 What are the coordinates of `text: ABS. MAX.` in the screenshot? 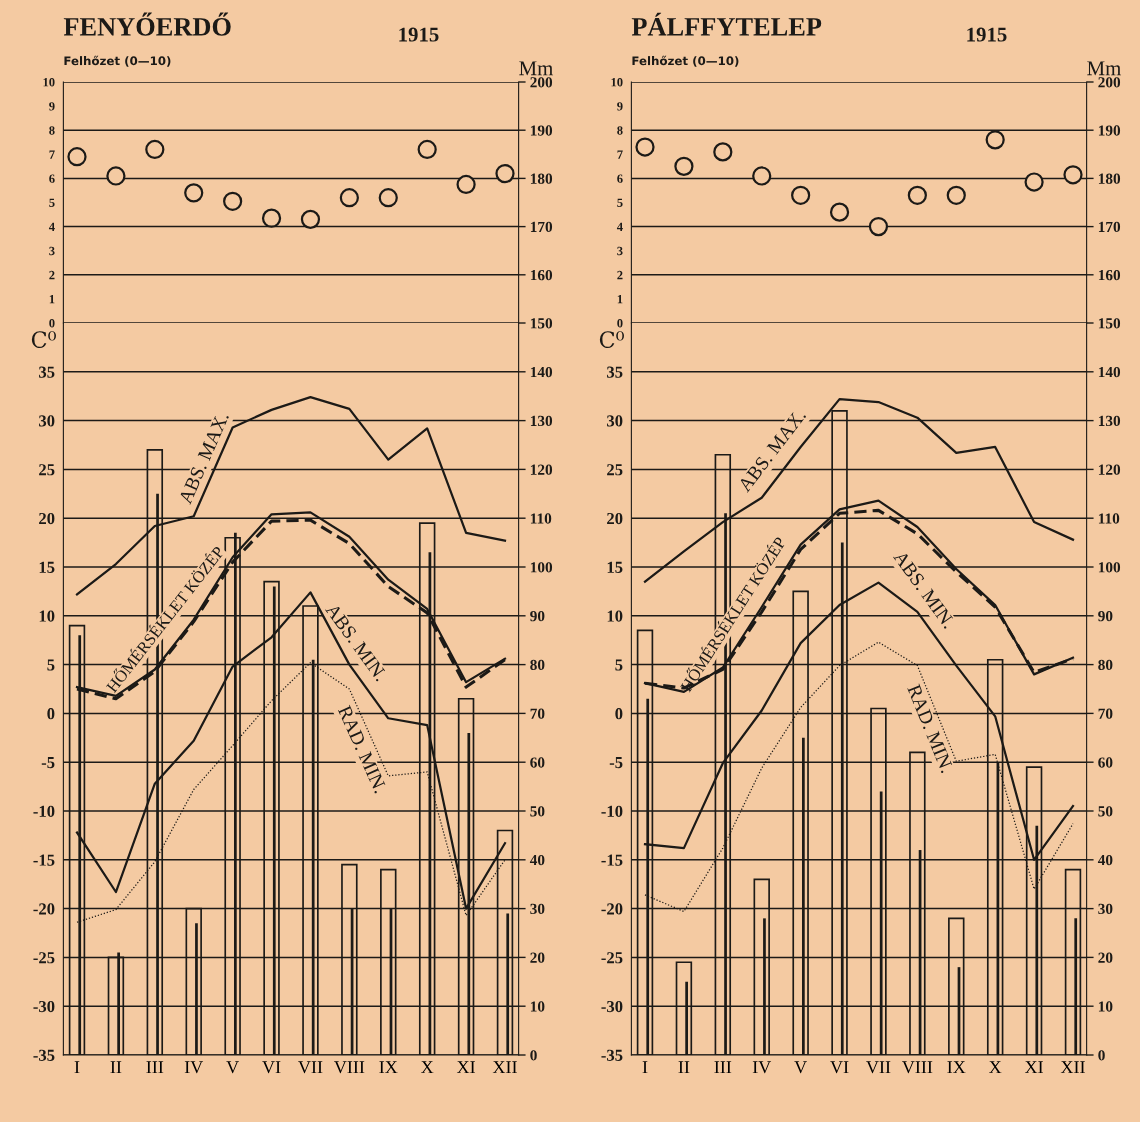 It's located at (204, 458).